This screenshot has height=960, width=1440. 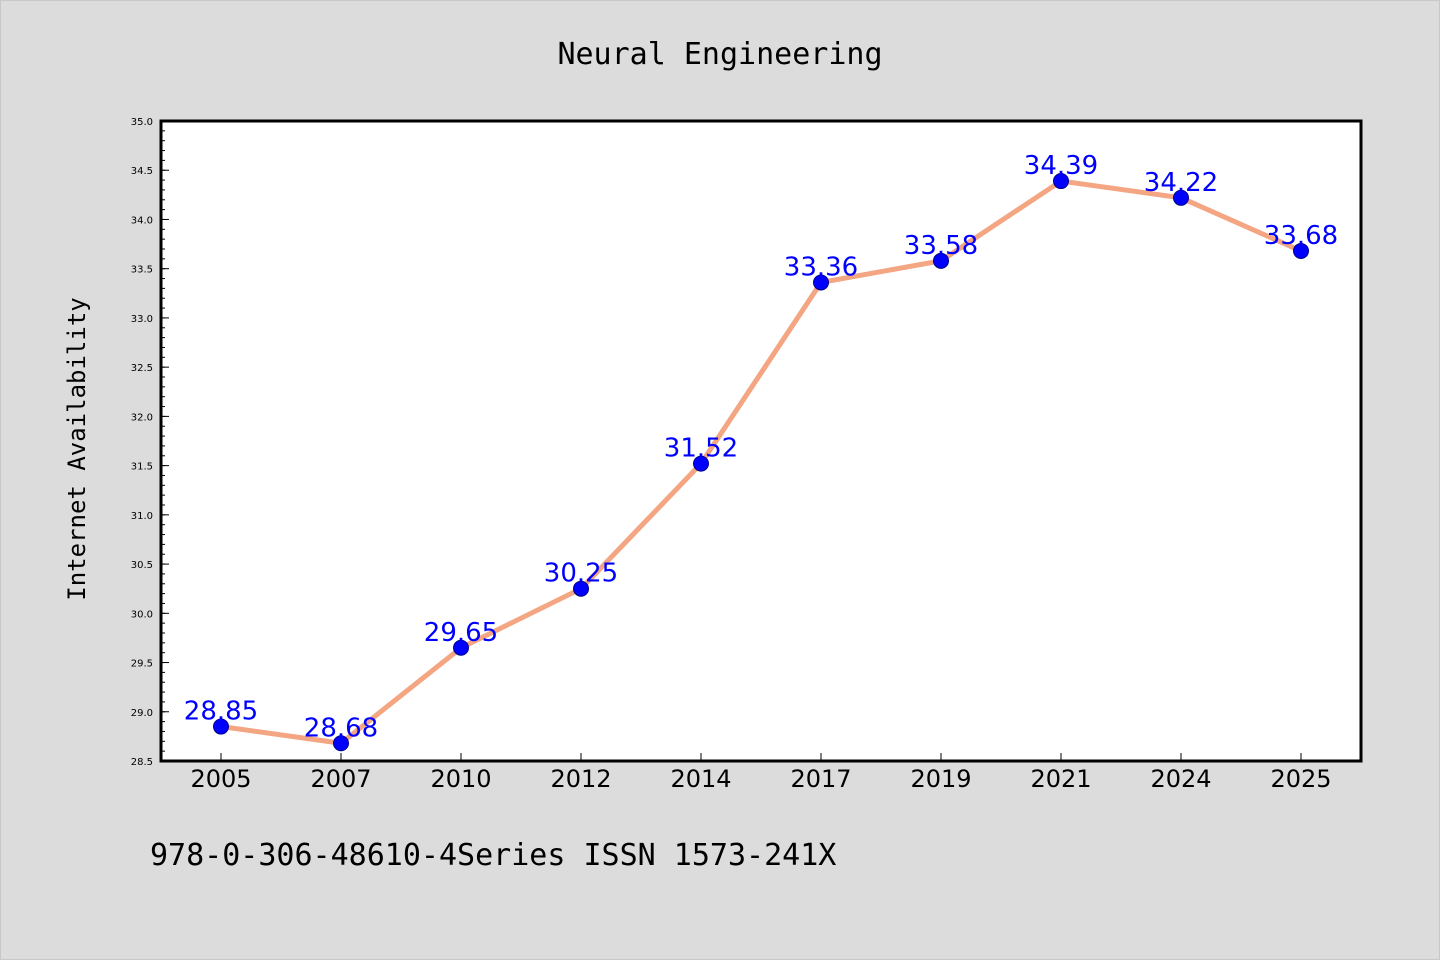 I want to click on x-tick-label: 2007, so click(x=340, y=779).